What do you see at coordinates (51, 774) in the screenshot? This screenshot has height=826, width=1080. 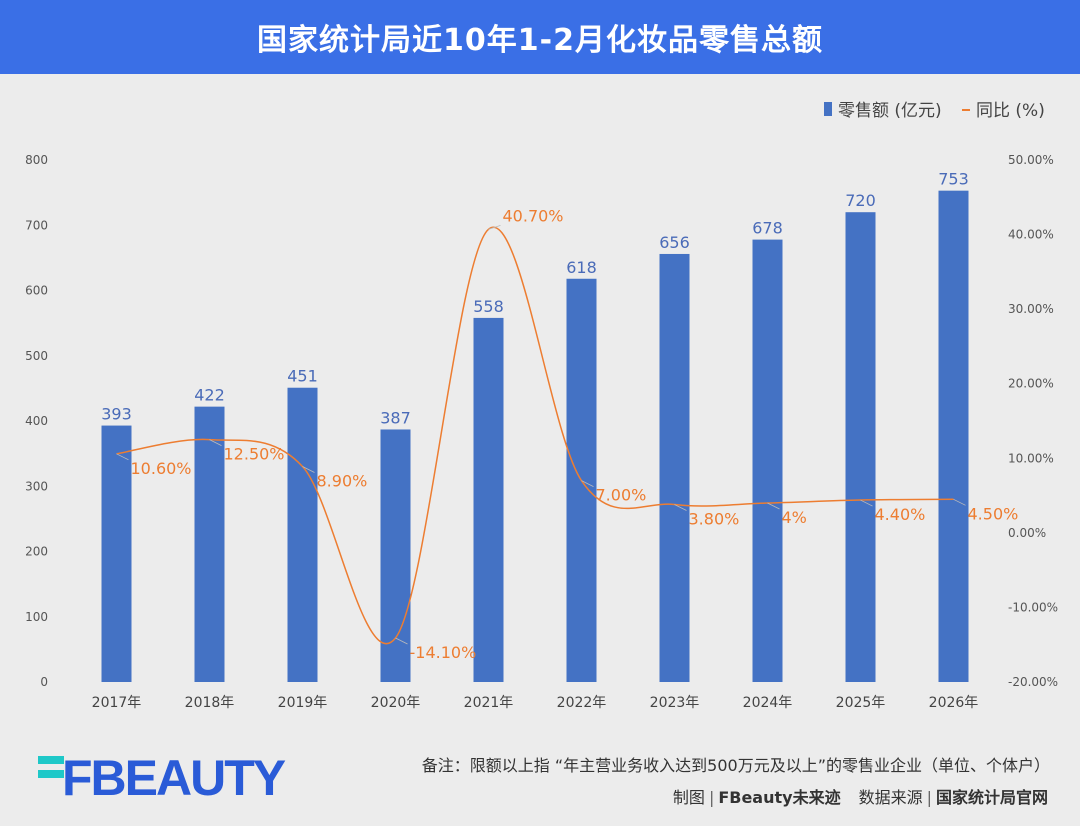 I see `logo-accent-mid` at bounding box center [51, 774].